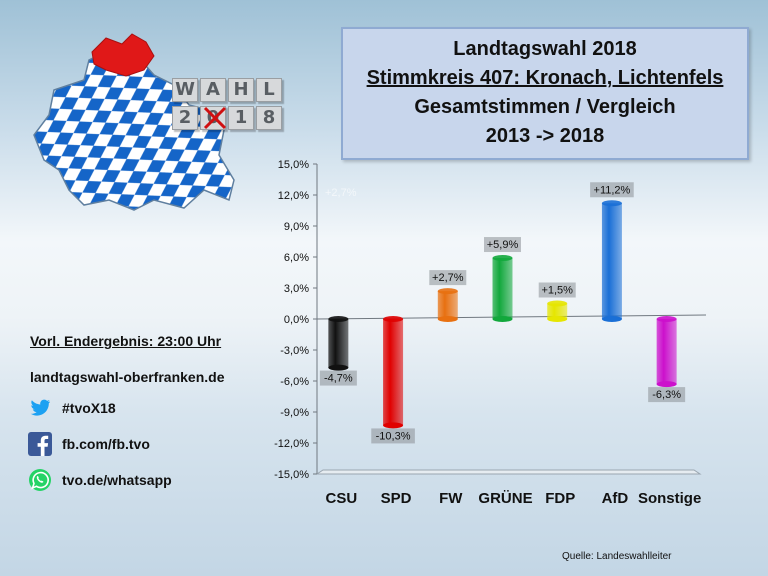 This screenshot has width=768, height=576. Describe the element at coordinates (40, 407) in the screenshot. I see `twitter-icon` at that location.